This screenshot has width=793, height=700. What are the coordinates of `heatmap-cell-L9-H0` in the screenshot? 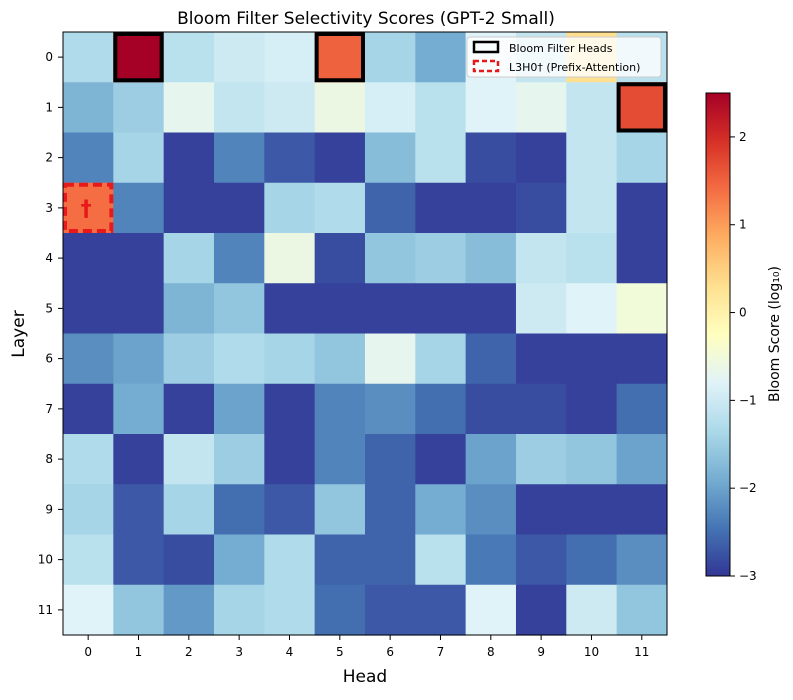 It's located at (88, 510).